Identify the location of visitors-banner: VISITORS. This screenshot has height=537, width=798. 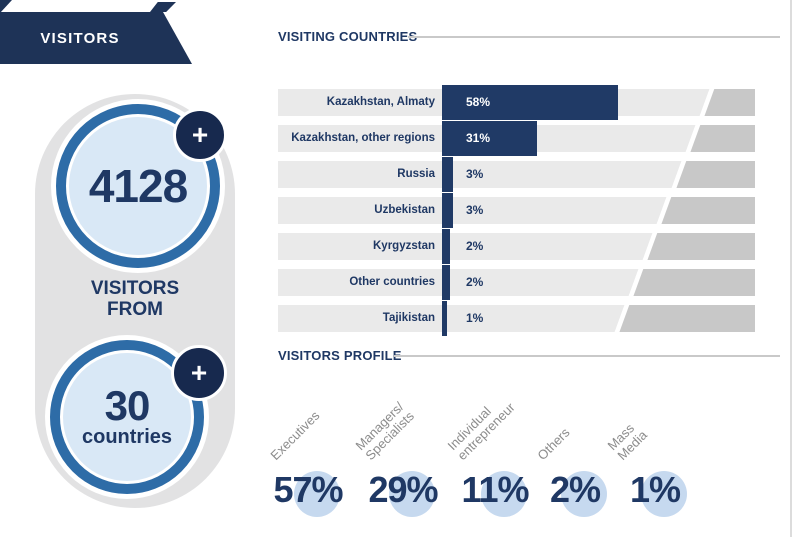
(100, 33).